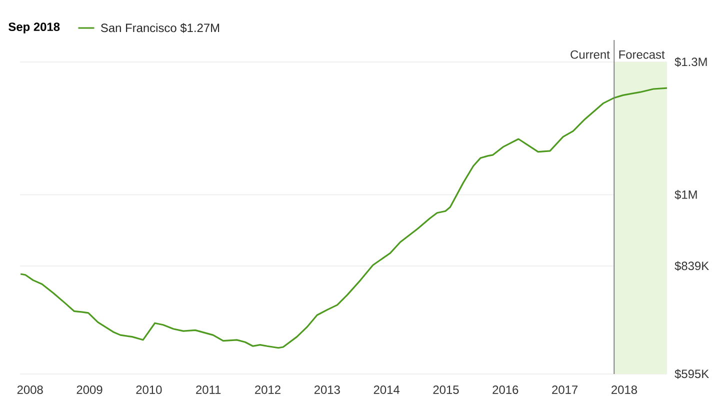  What do you see at coordinates (149, 390) in the screenshot?
I see `x-tick-label: 2010` at bounding box center [149, 390].